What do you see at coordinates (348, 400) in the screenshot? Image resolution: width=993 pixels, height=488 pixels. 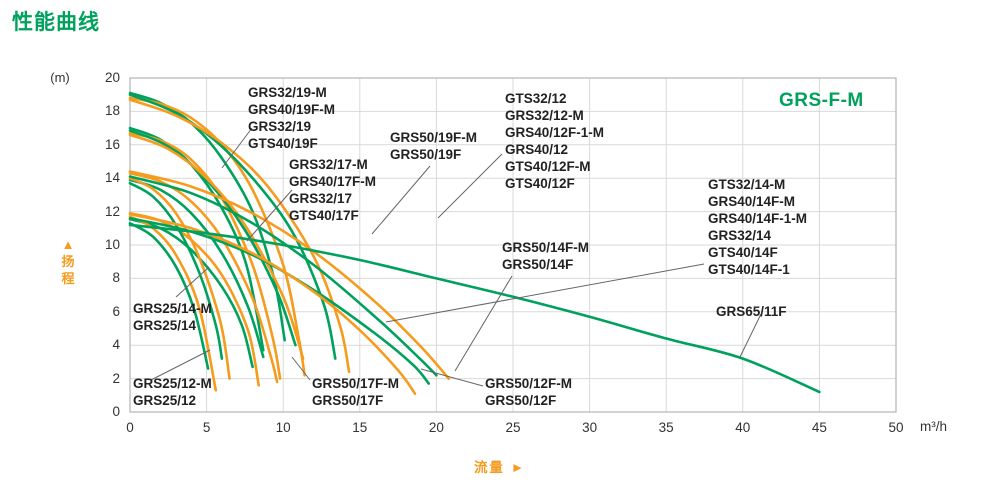 I see `curve-label-line: GRS50/17F` at bounding box center [348, 400].